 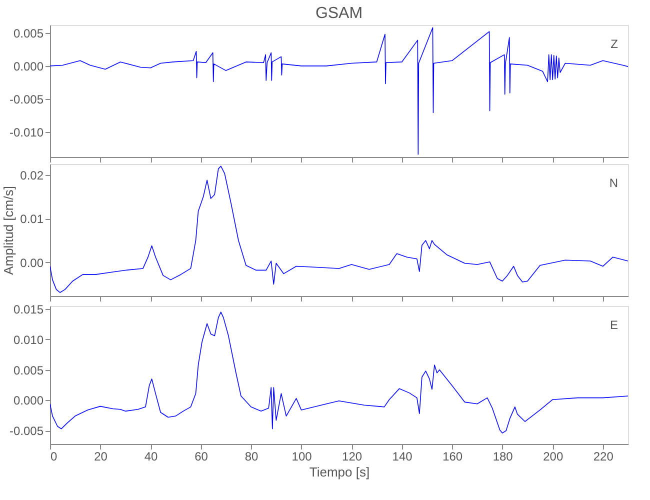 What do you see at coordinates (402, 457) in the screenshot?
I see `x-tick-label: 140` at bounding box center [402, 457].